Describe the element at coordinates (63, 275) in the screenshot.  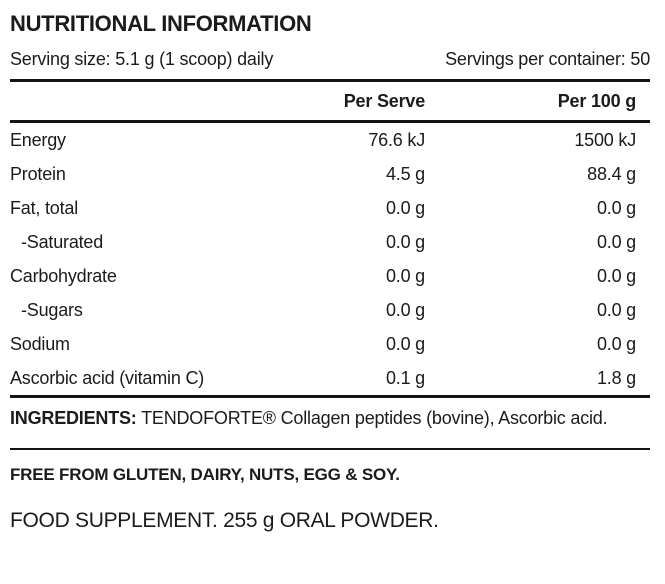
I see `nutrient-name: Carbohydrate` at that location.